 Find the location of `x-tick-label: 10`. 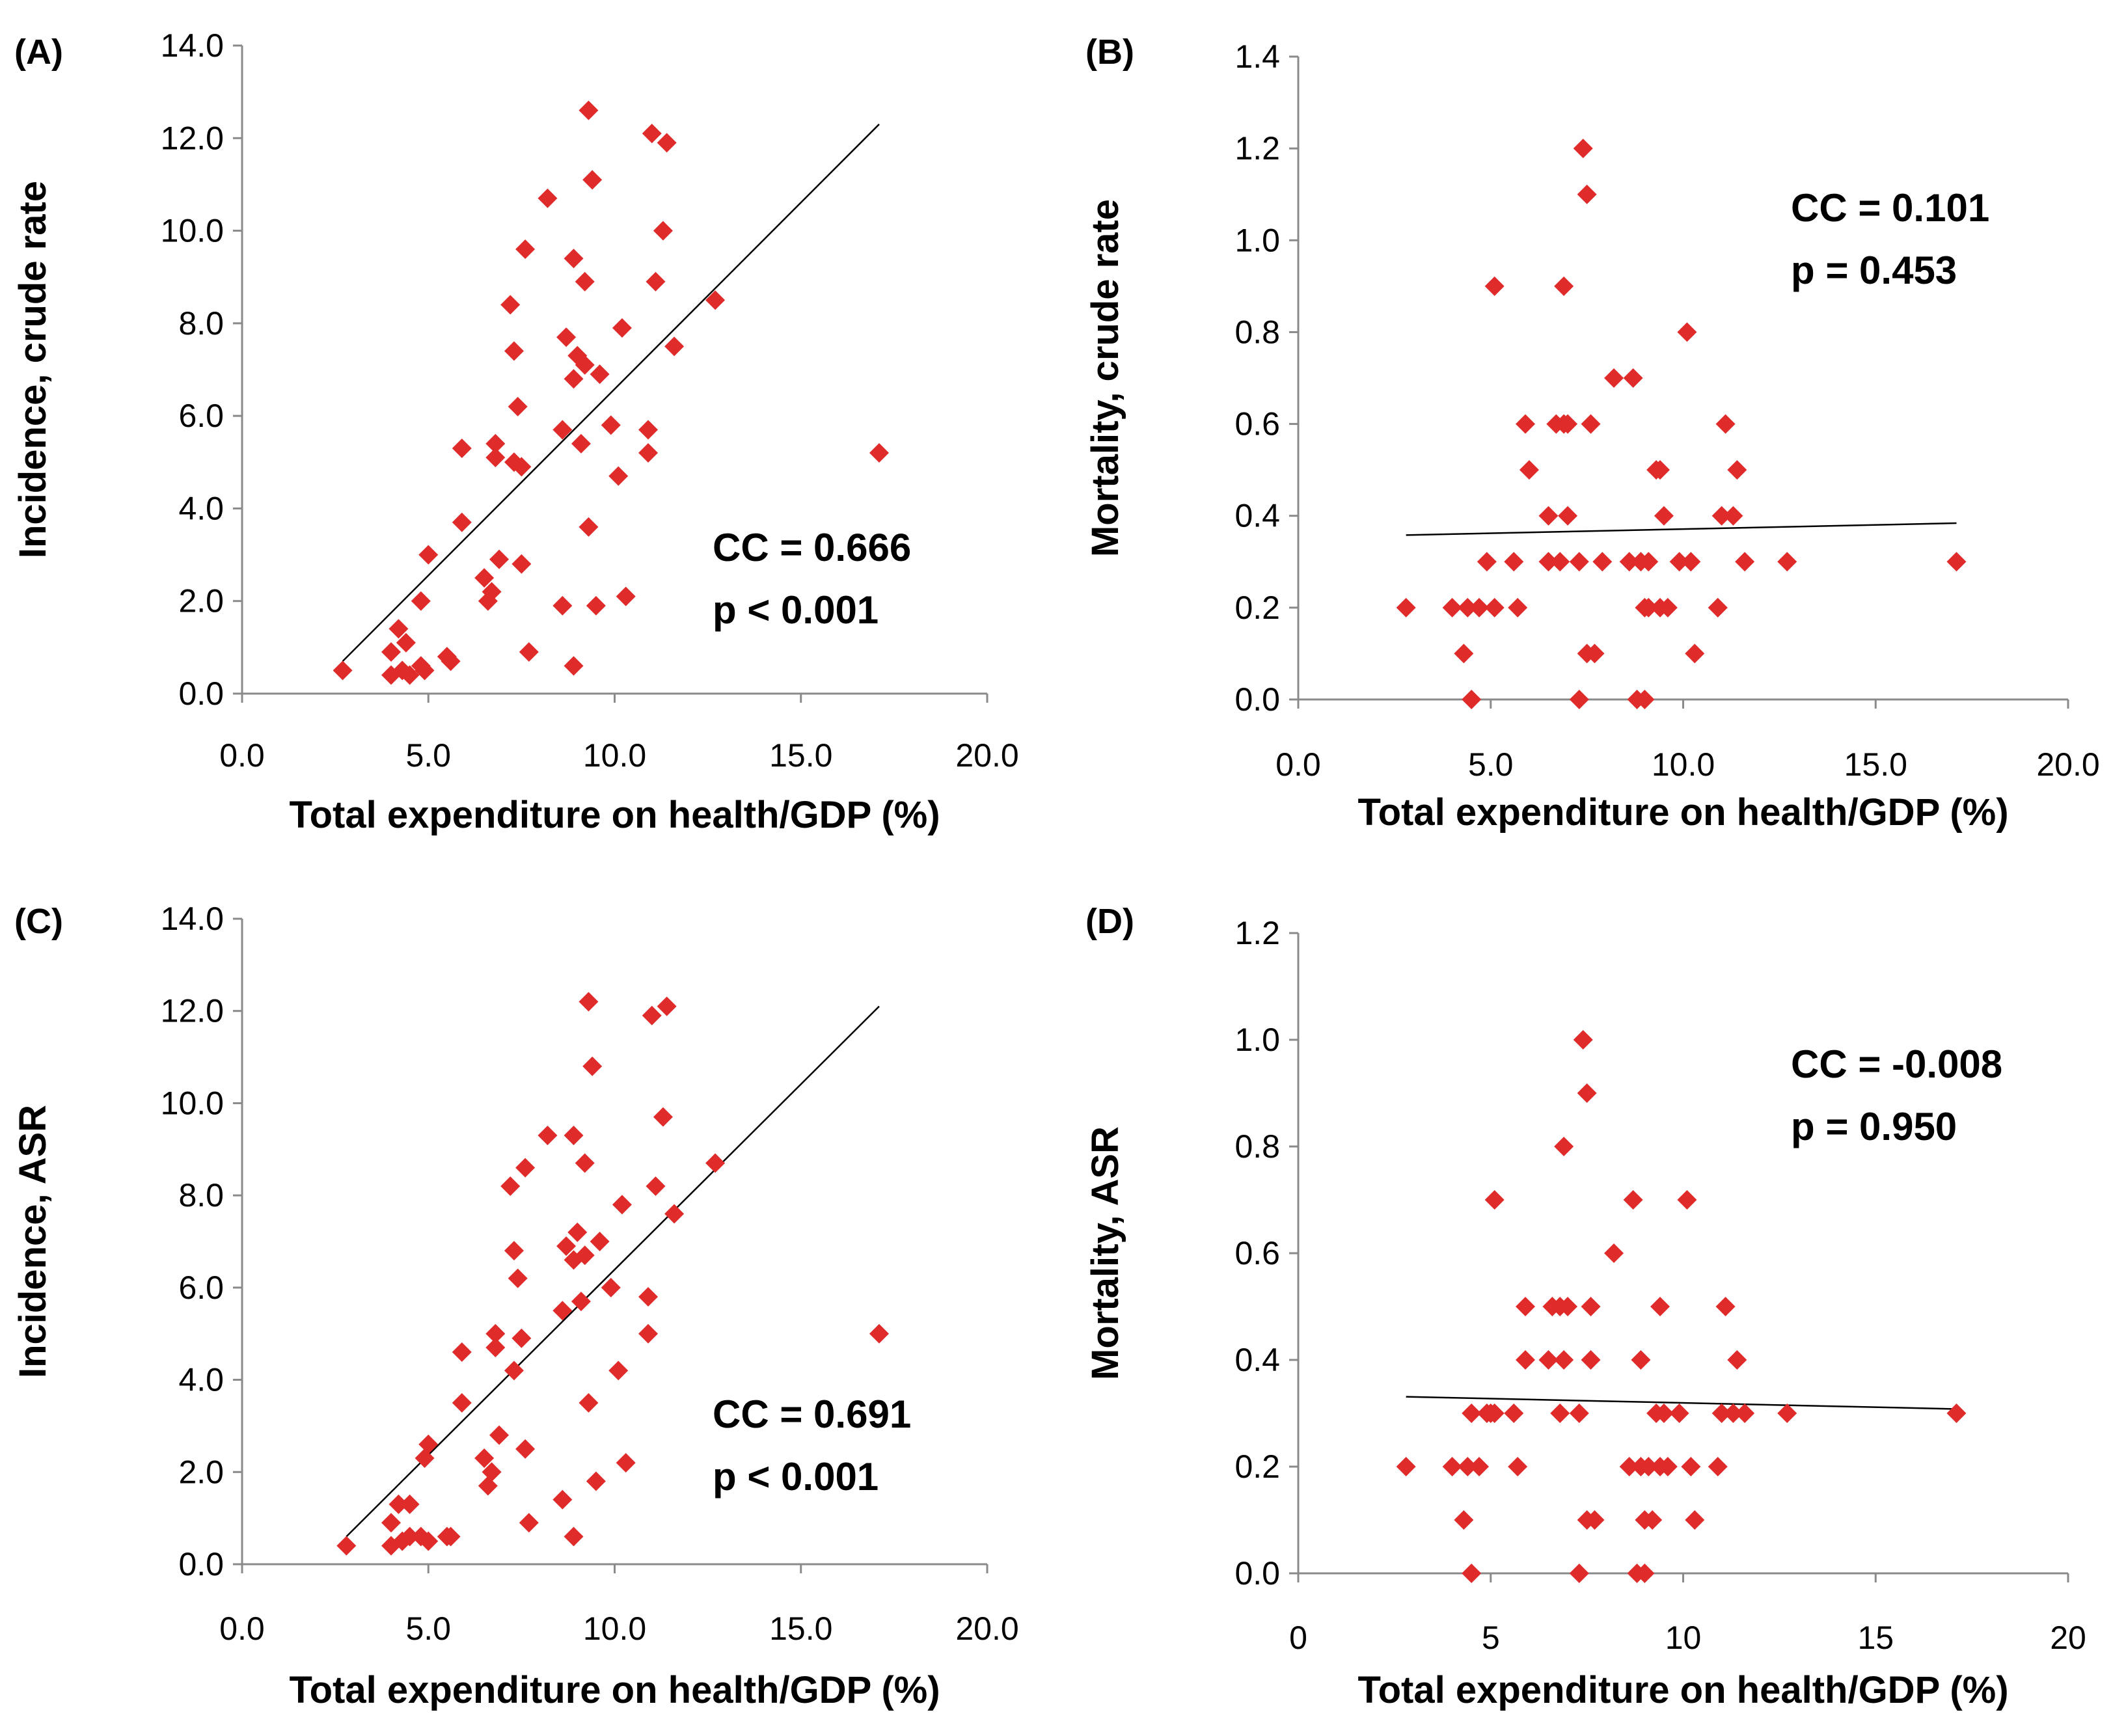

x-tick-label: 10 is located at coordinates (1683, 1638).